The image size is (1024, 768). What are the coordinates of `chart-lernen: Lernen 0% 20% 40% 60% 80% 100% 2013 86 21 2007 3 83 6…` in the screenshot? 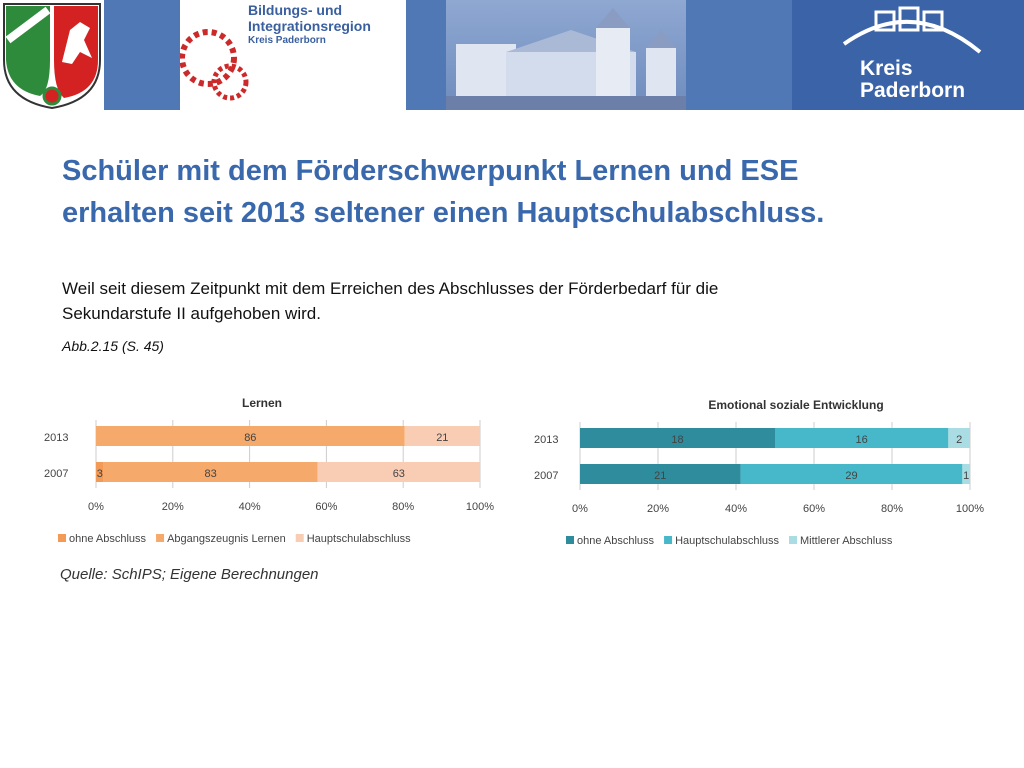 It's located at (269, 470).